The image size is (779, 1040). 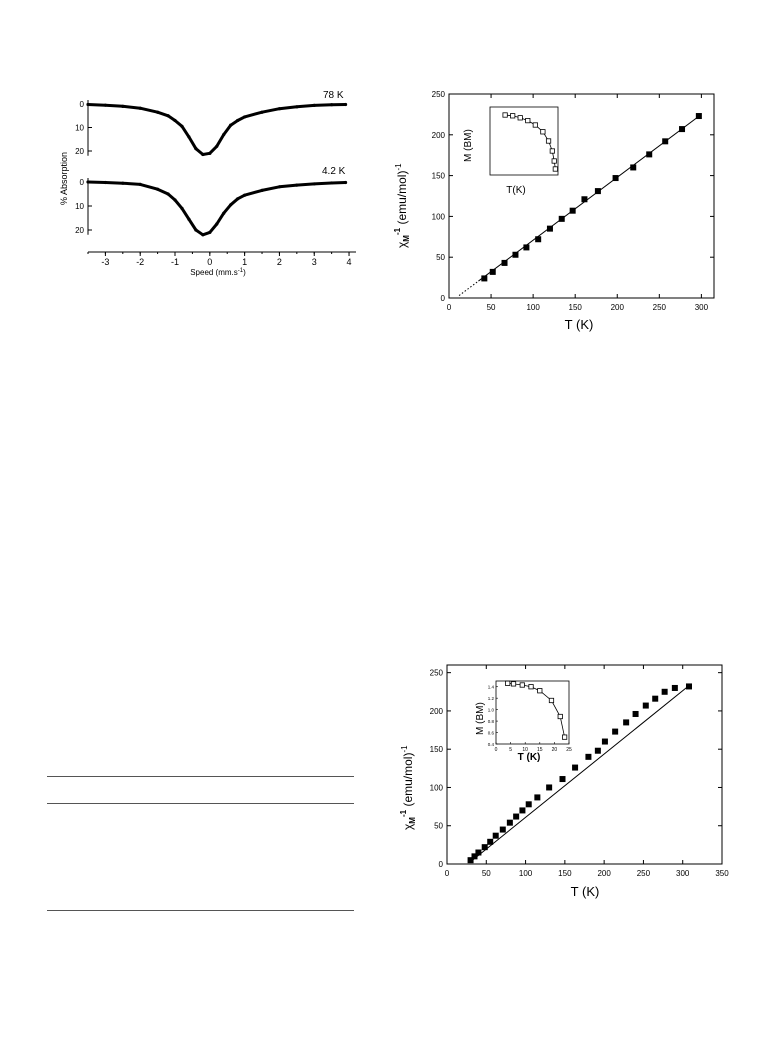 What do you see at coordinates (200, 803) in the screenshot?
I see `table-rule-header` at bounding box center [200, 803].